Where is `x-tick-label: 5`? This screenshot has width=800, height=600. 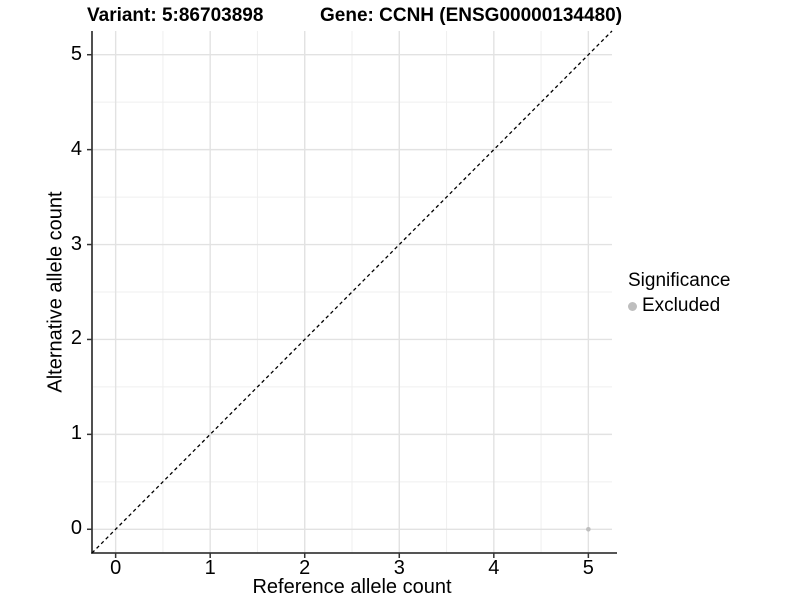
x-tick-label: 5 is located at coordinates (588, 568).